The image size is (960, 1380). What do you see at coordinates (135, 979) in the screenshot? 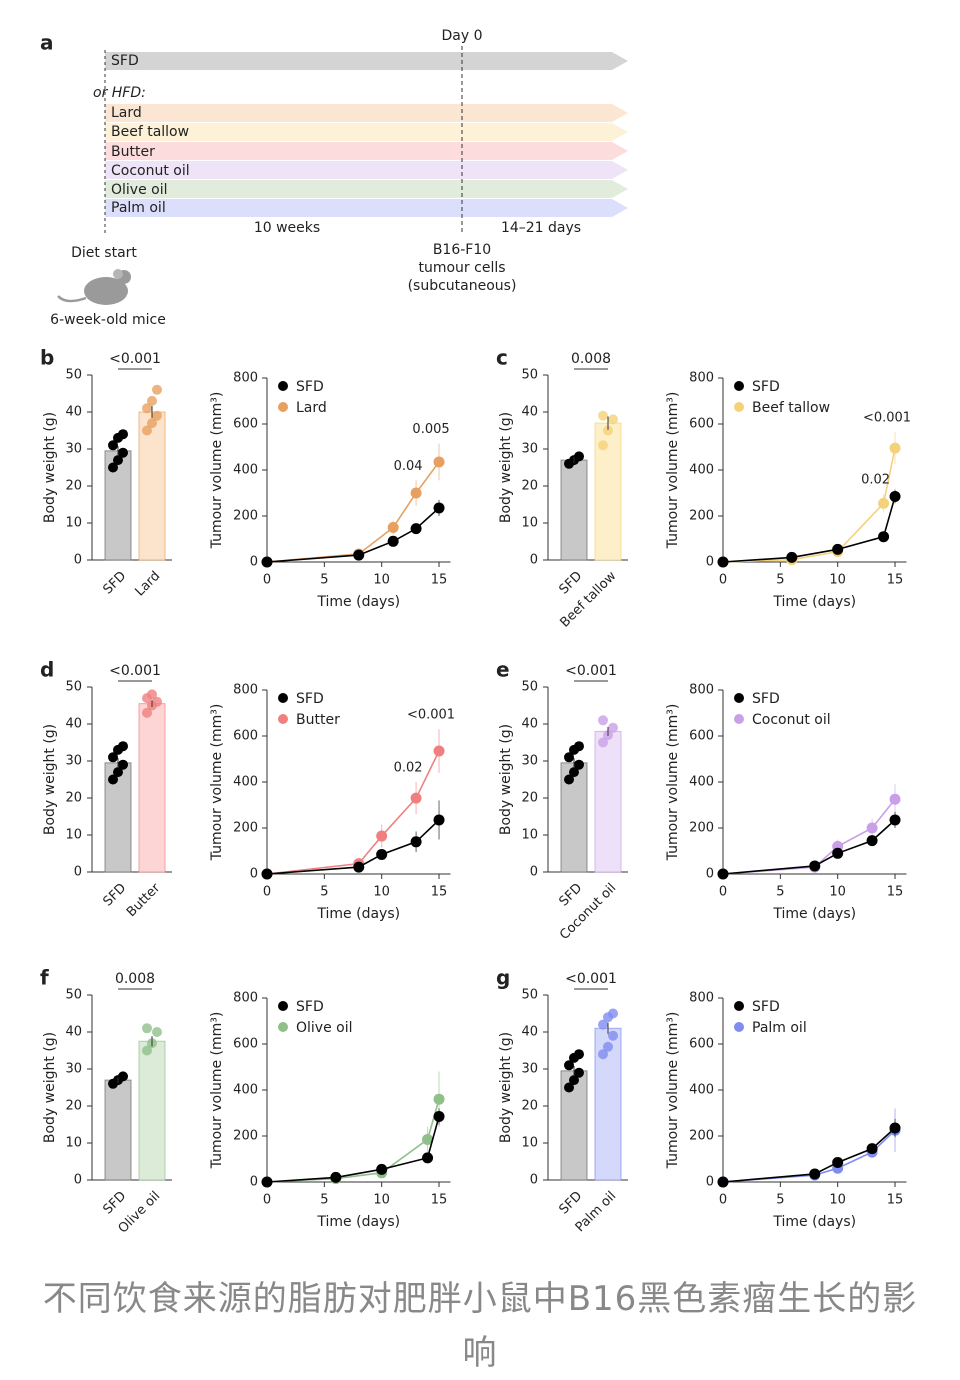
I see `p-value: 0.008` at bounding box center [135, 979].